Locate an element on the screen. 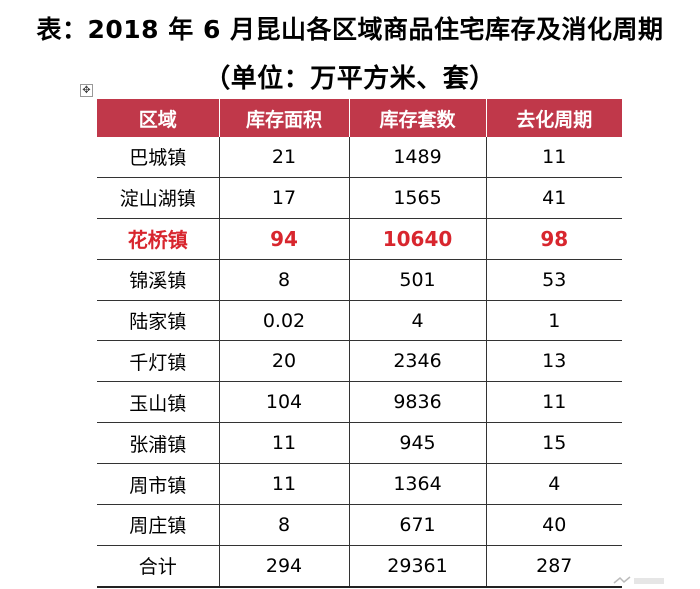  cell-area: 20 is located at coordinates (284, 361).